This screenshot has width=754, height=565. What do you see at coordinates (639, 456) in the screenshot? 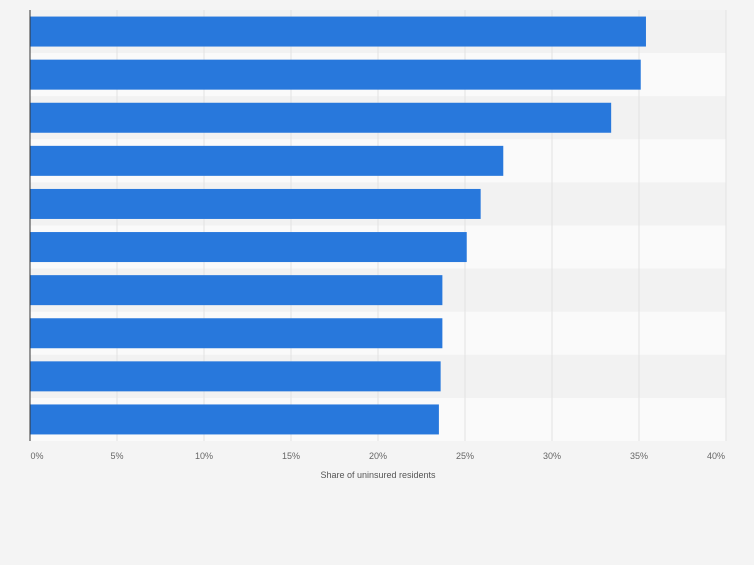
I see `x-tick-label: 35%` at bounding box center [639, 456].